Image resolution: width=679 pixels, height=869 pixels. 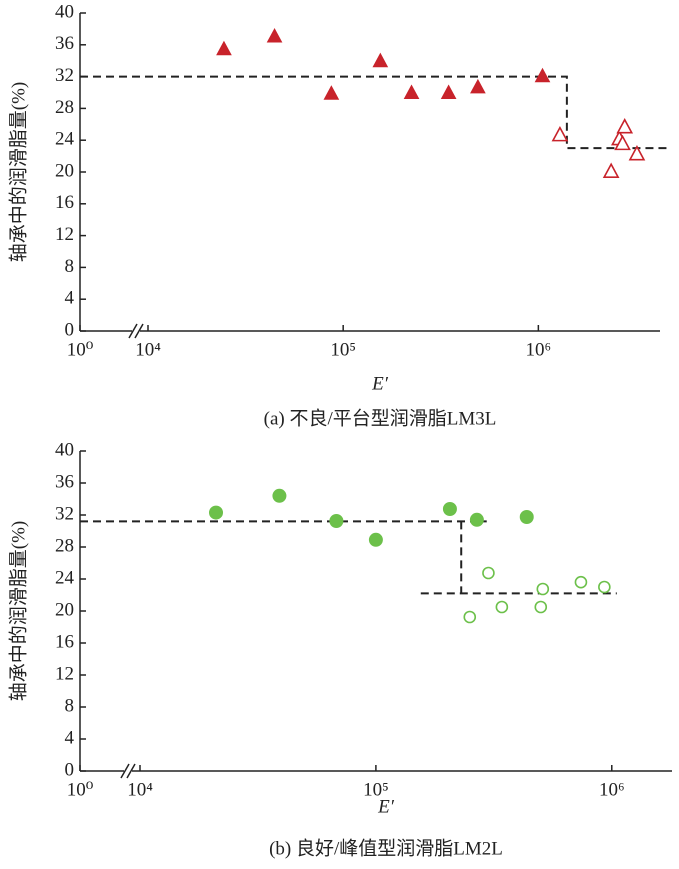 I want to click on caption: (a) 不良/平台型润滑脂LM3L, so click(x=380, y=418).